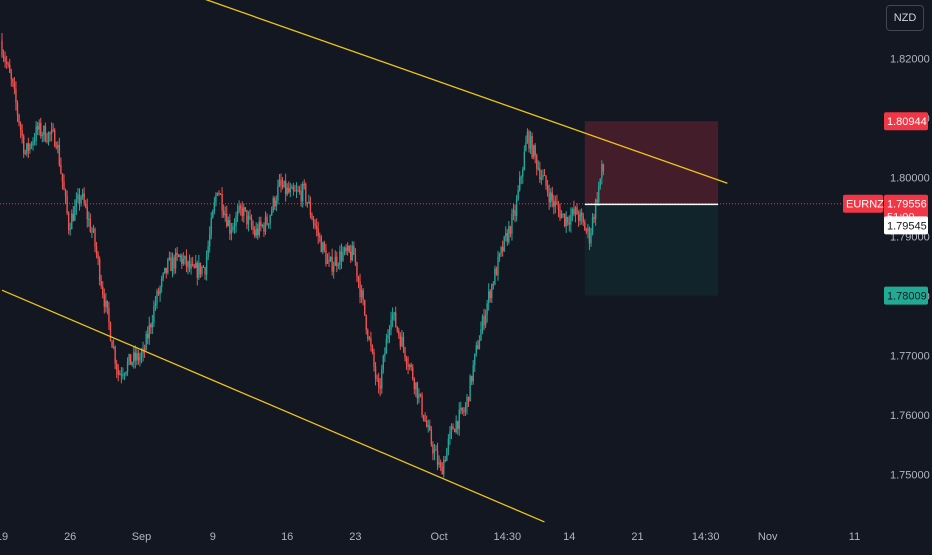 This screenshot has height=555, width=932. I want to click on time-tick-label: 9, so click(213, 537).